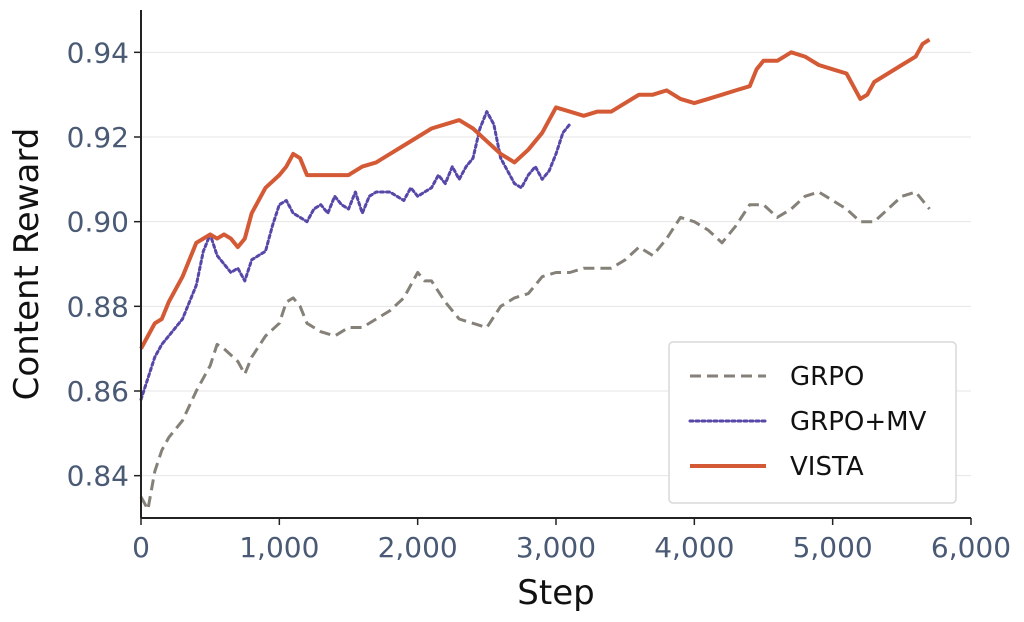 The image size is (1024, 622). Describe the element at coordinates (98, 306) in the screenshot. I see `y-tick-label: 0.88` at that location.